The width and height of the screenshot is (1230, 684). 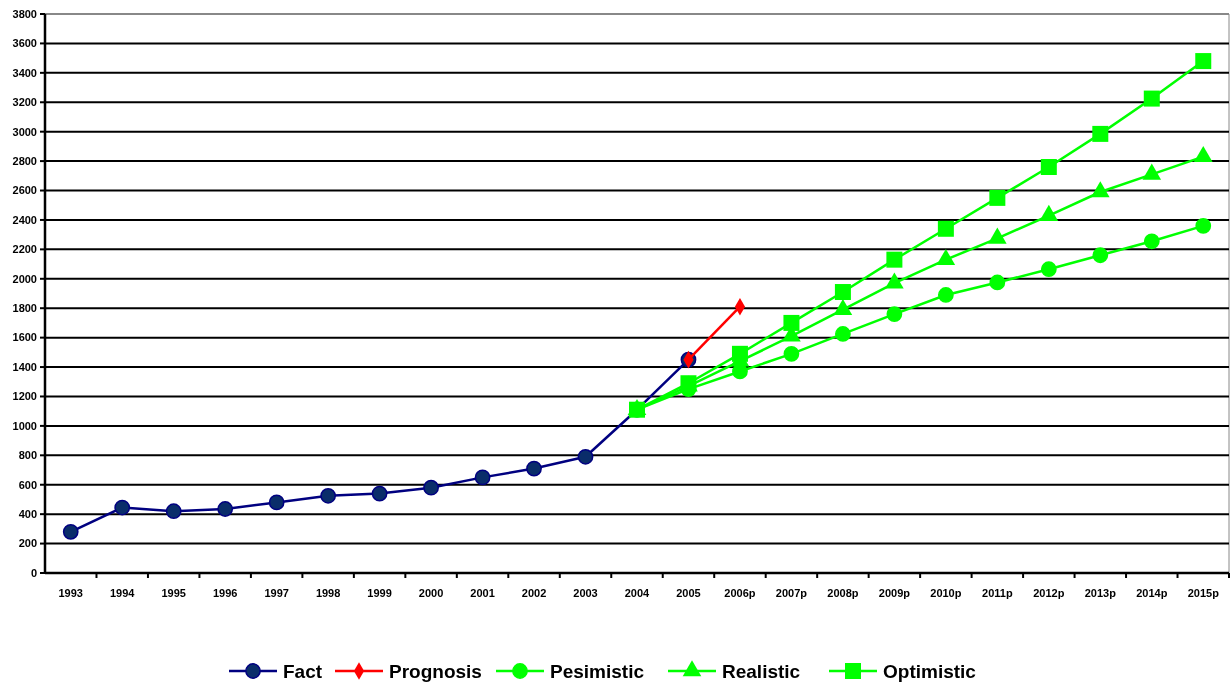 I want to click on y-tick-label: 3400, so click(x=24, y=72).